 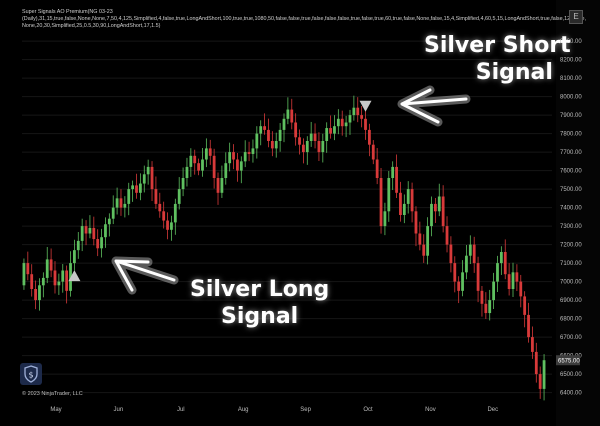 I want to click on indicator-title: Super Signals AO Premium(NG 03-23, so click(x=67, y=12).